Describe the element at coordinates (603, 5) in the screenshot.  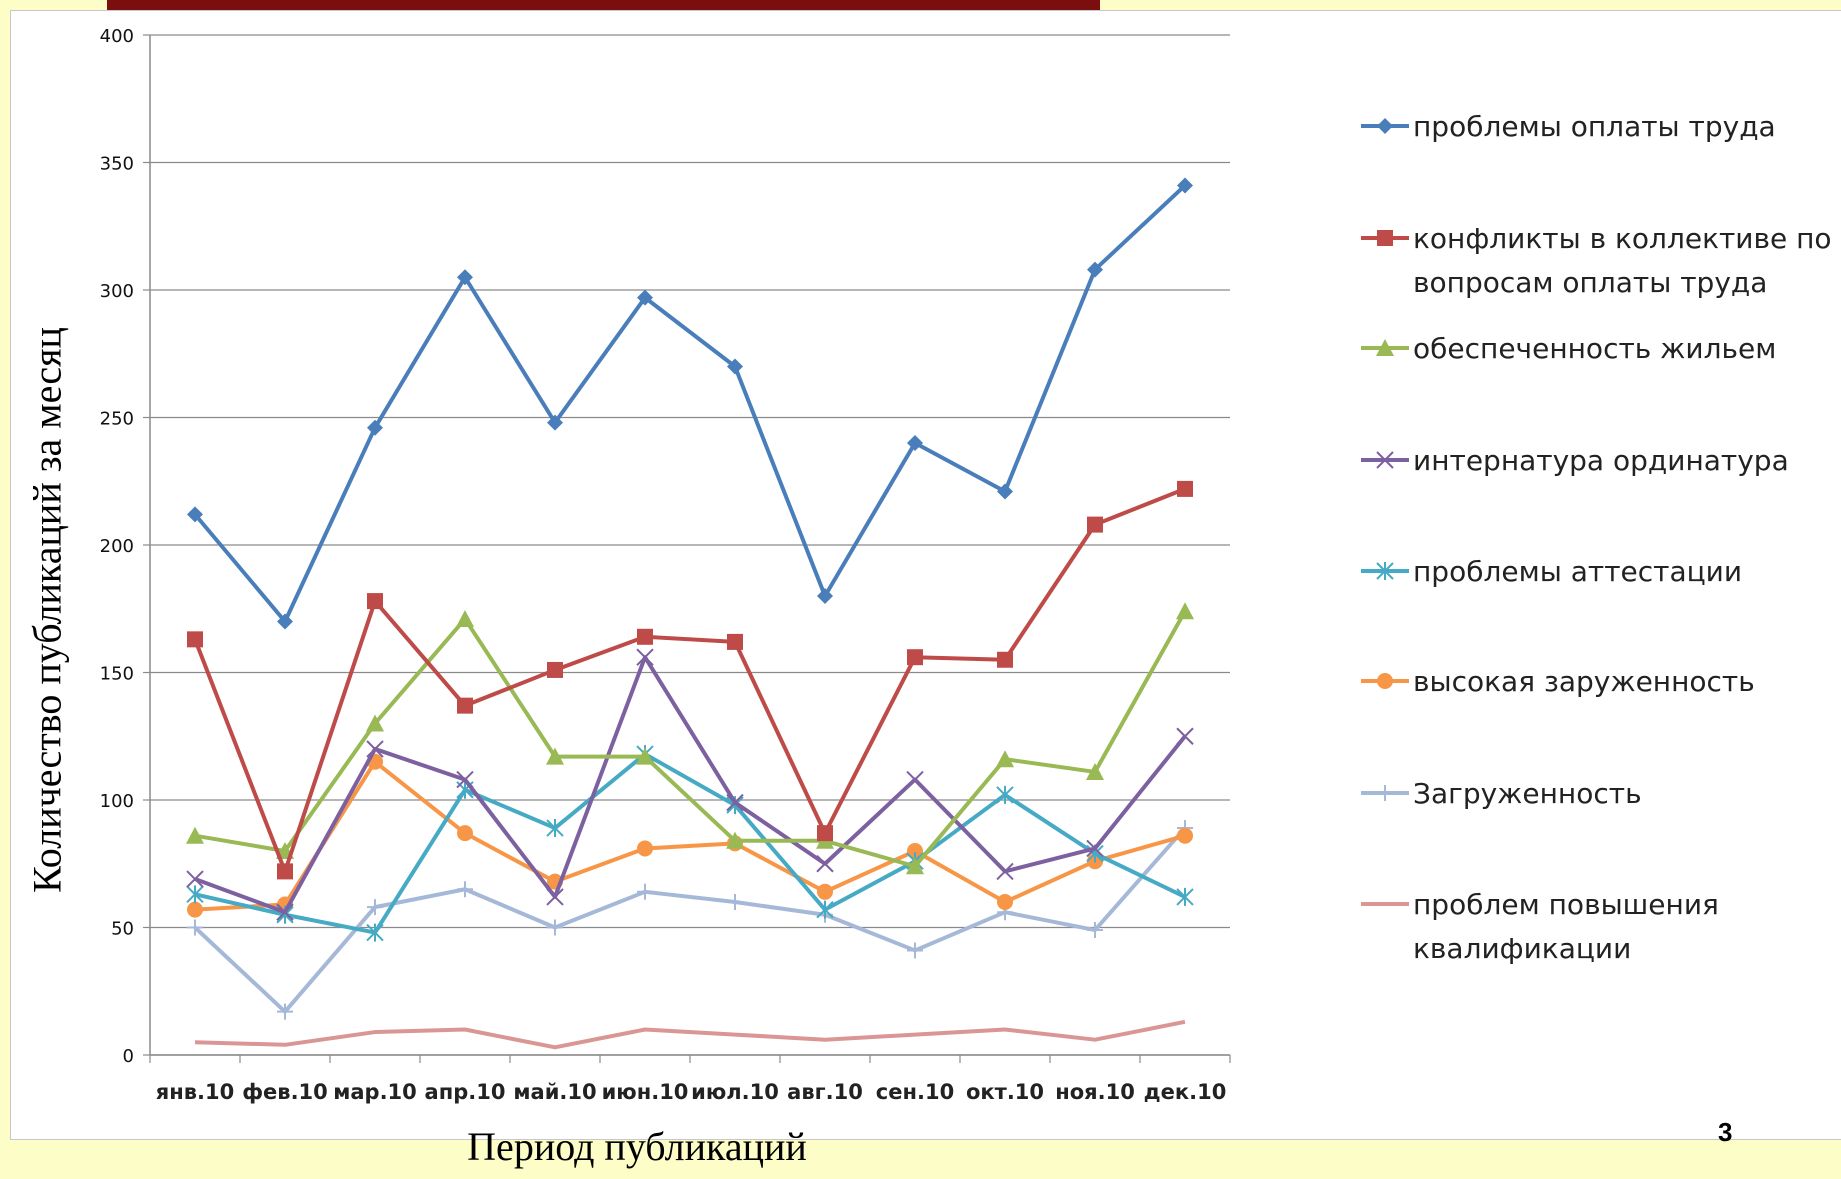
I see `title-bar-decoration` at that location.